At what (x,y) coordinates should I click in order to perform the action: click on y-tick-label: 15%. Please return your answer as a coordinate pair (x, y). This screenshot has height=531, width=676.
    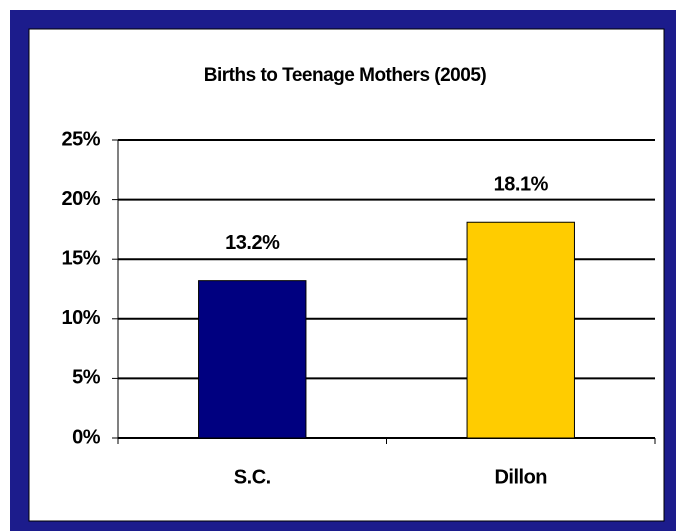
    Looking at the image, I should click on (80, 258).